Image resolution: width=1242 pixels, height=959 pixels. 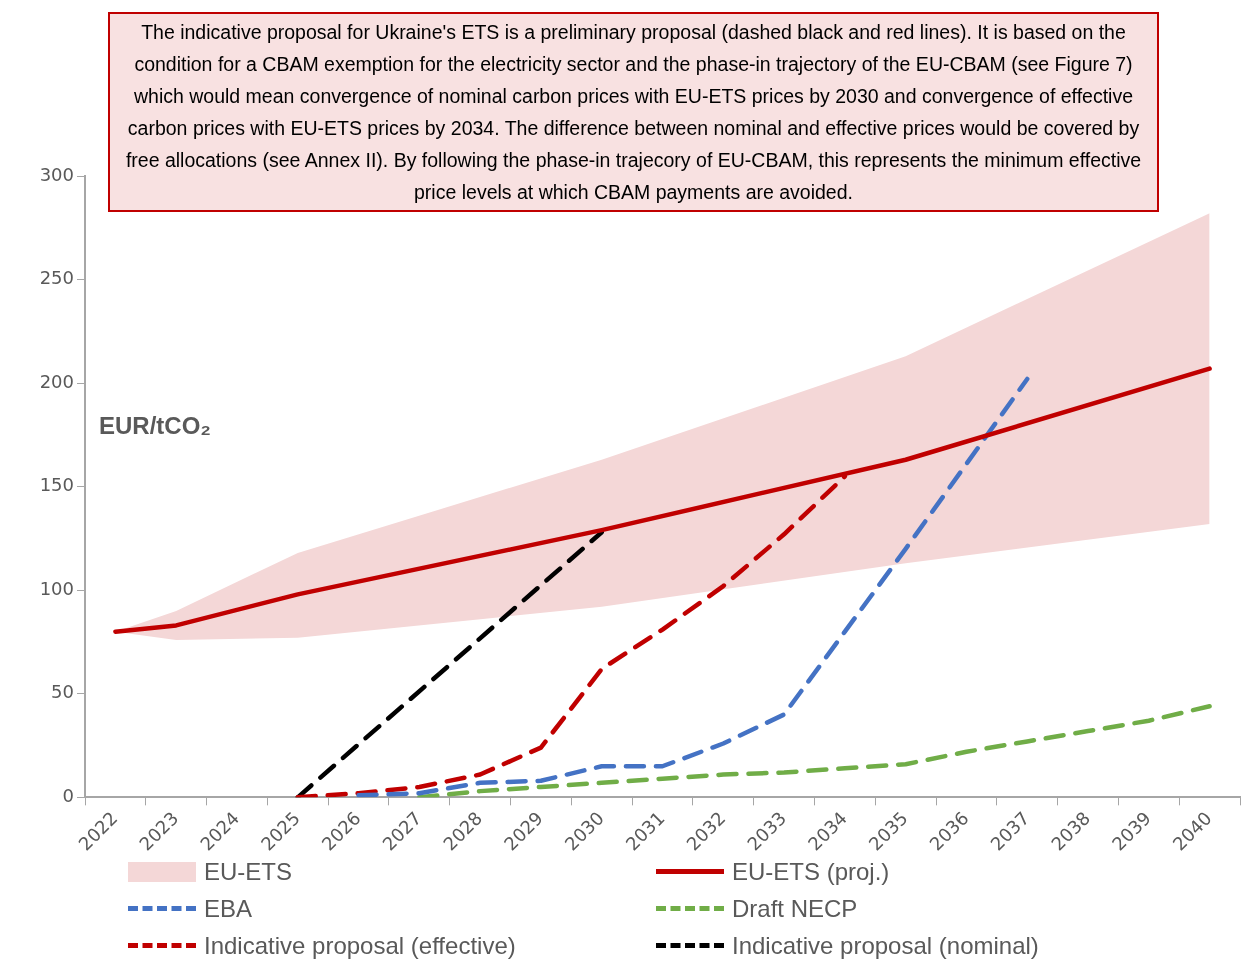 What do you see at coordinates (56, 174) in the screenshot?
I see `y-tick-label: 300` at bounding box center [56, 174].